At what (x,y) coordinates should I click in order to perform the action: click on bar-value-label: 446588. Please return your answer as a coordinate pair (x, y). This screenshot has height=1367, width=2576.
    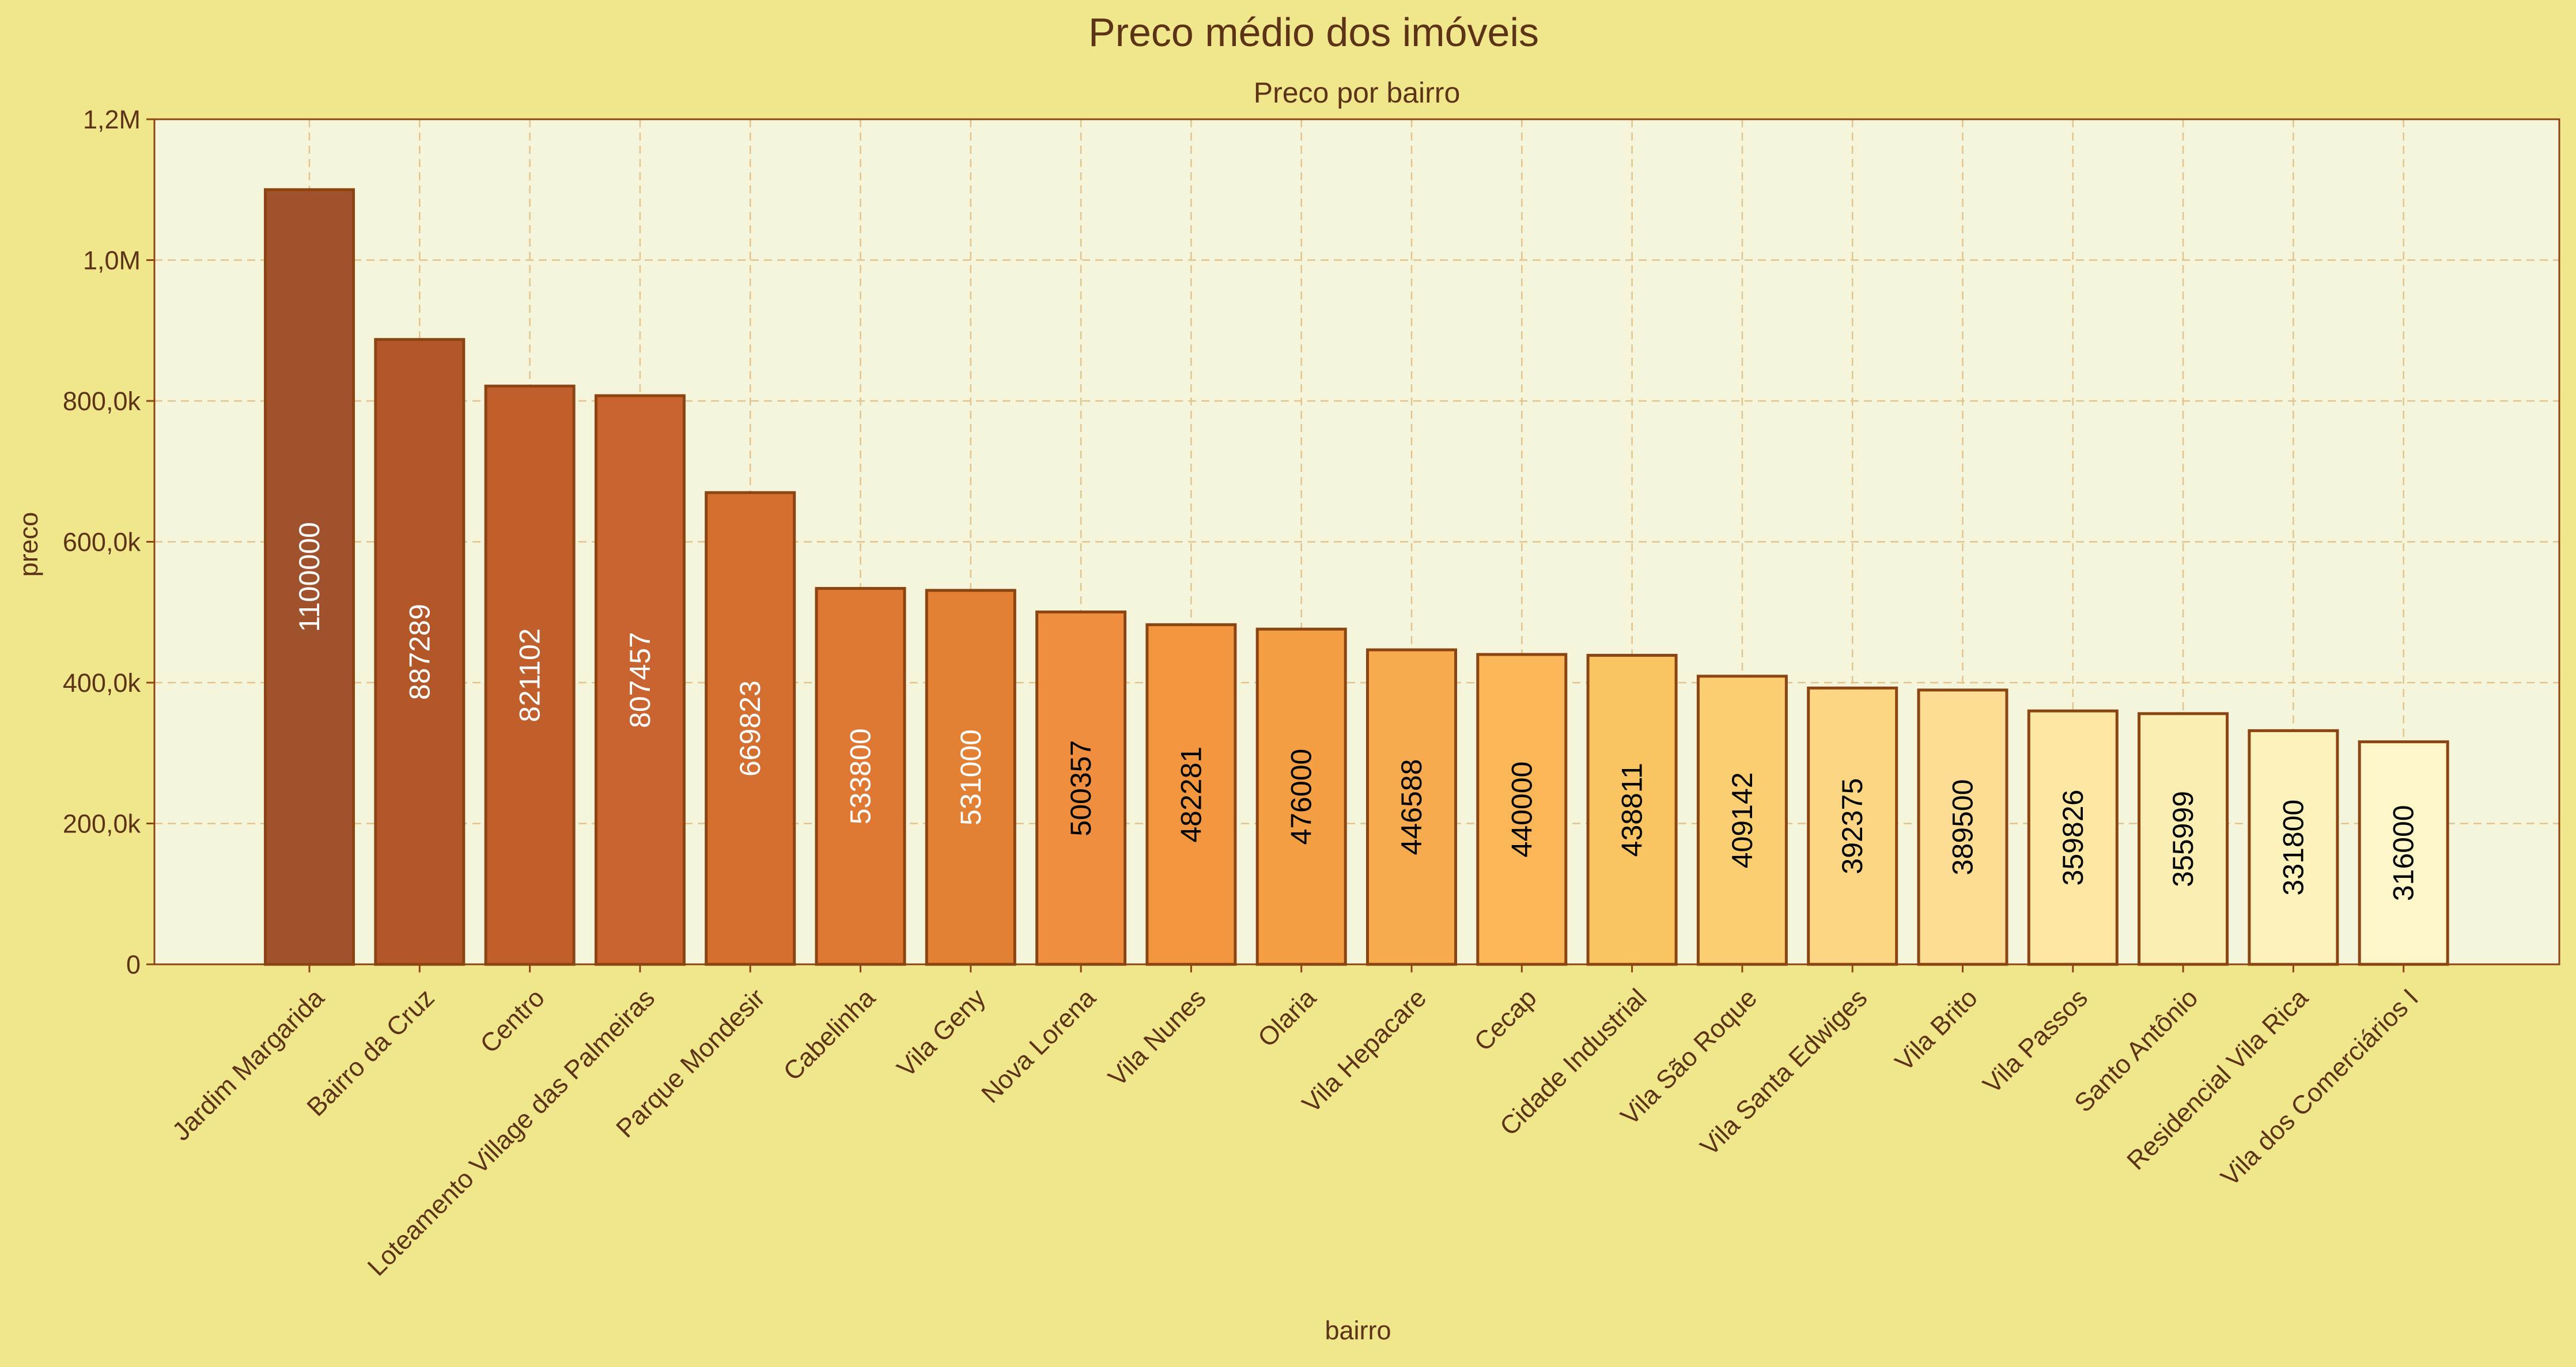
    Looking at the image, I should click on (1411, 807).